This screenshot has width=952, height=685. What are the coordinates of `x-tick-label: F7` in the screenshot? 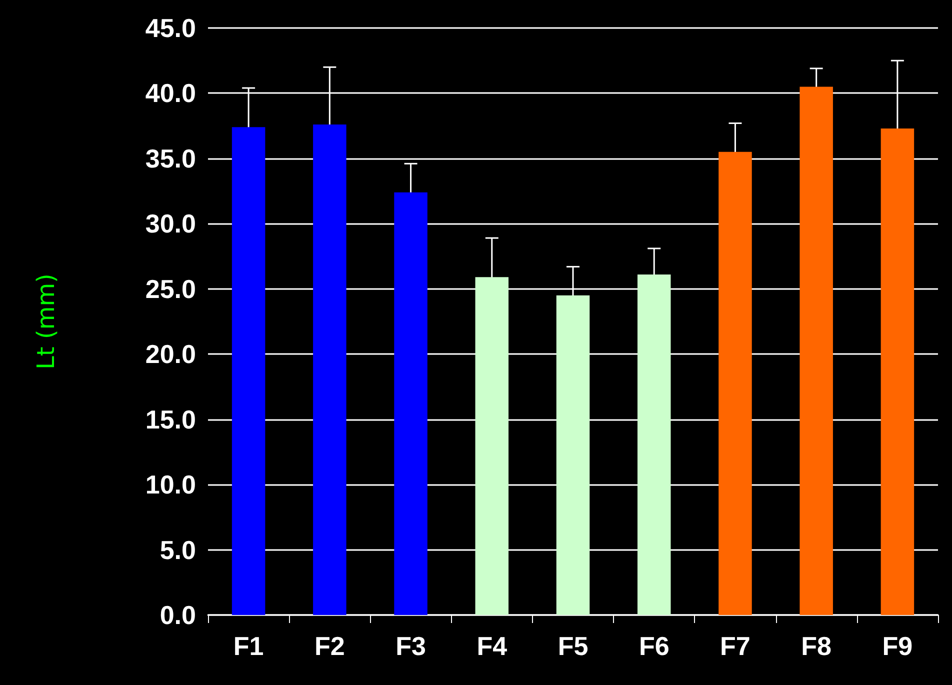 It's located at (735, 646).